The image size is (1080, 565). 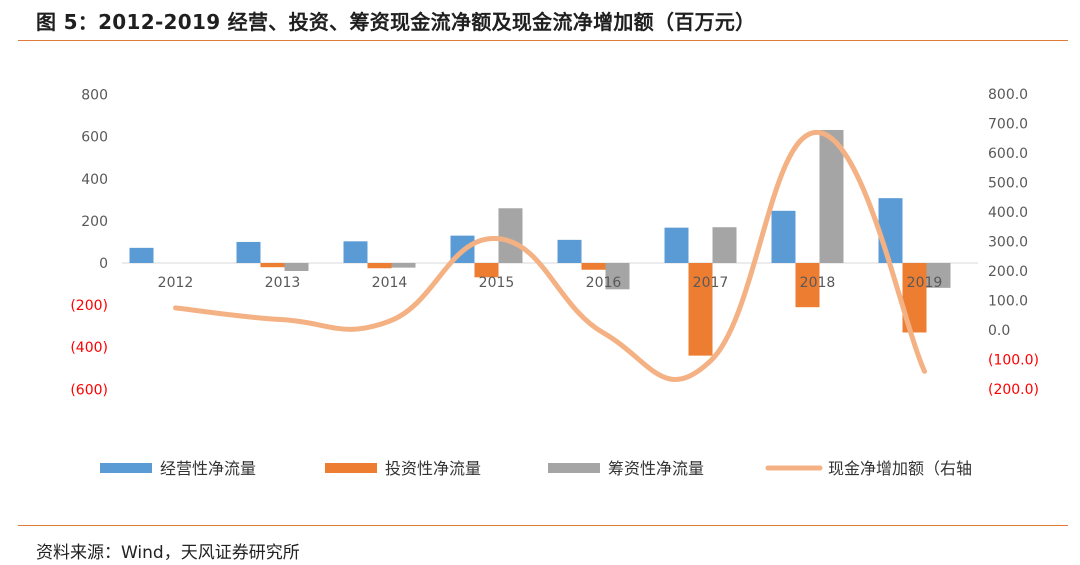 I want to click on x-axis-tick-label: 2016, so click(x=604, y=283).